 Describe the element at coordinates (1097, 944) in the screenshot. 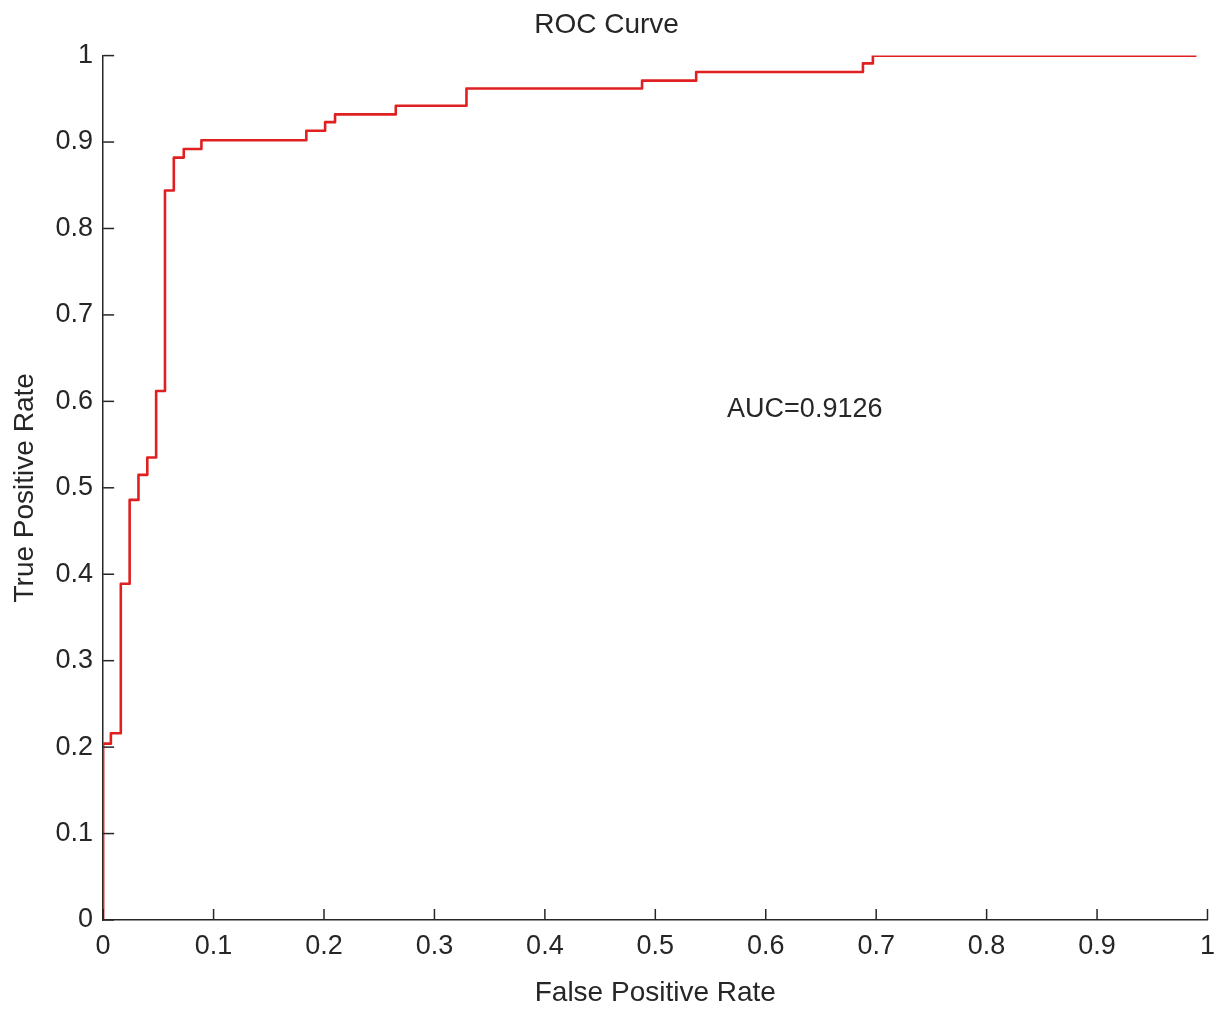

I see `x-tick-label: 0.9` at that location.